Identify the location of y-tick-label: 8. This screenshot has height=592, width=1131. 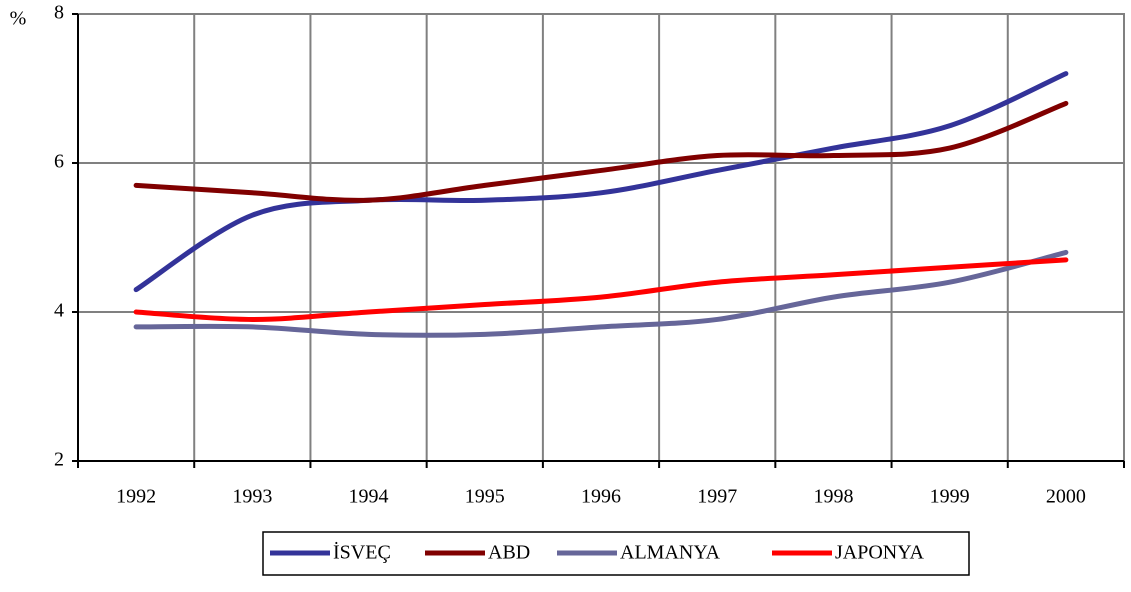
(59, 13).